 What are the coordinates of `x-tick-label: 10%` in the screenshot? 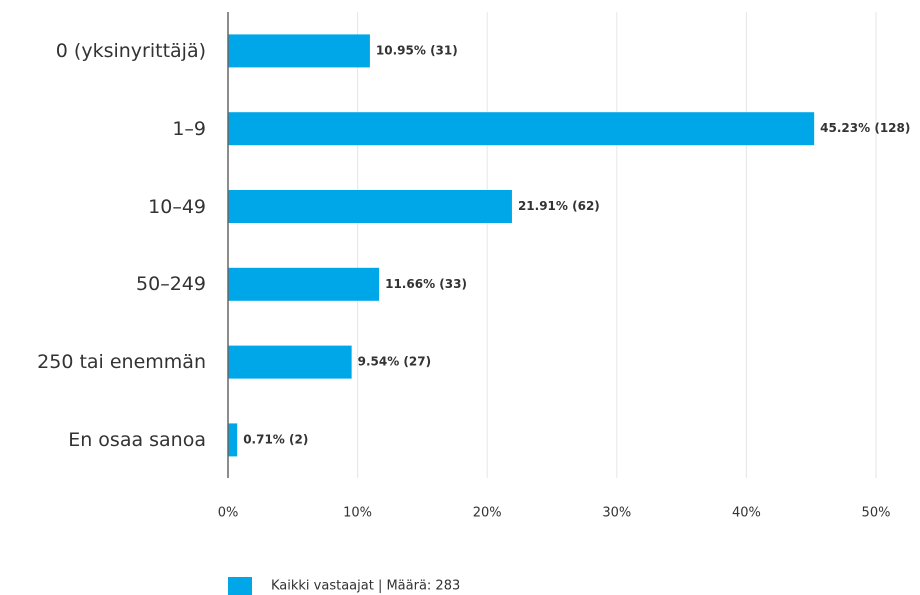 It's located at (357, 513).